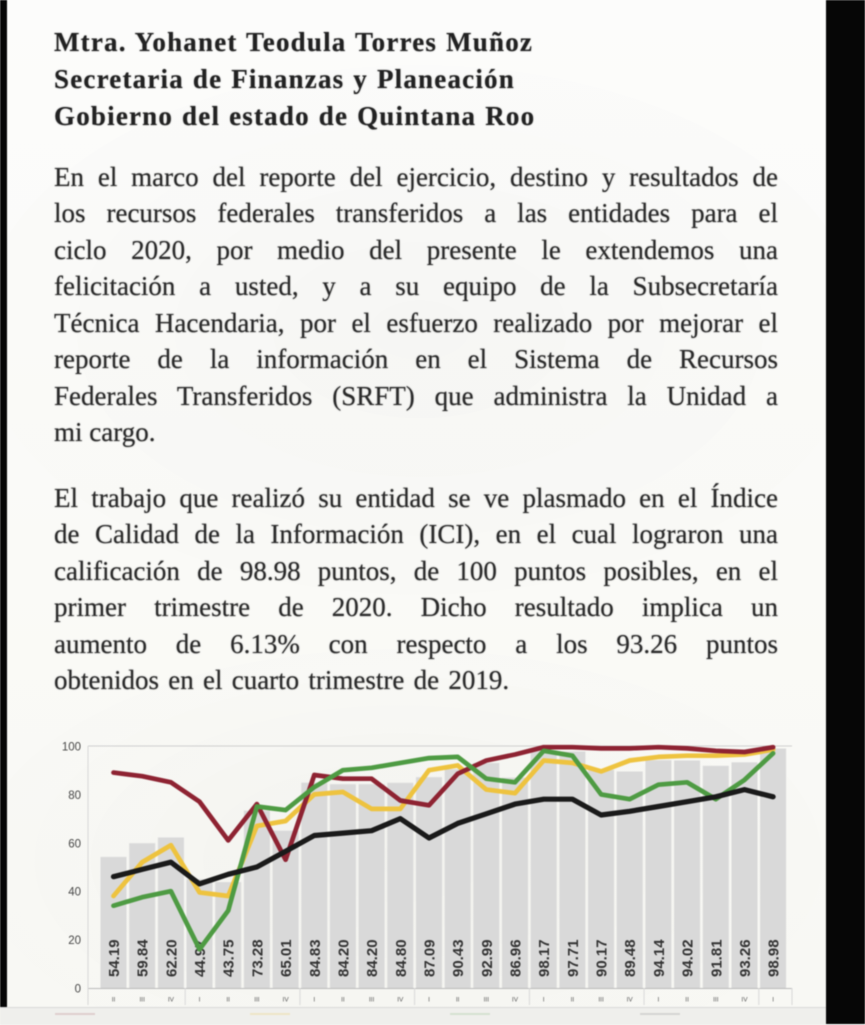 The width and height of the screenshot is (865, 1025). Describe the element at coordinates (544, 958) in the screenshot. I see `svg-text: 98.17` at that location.